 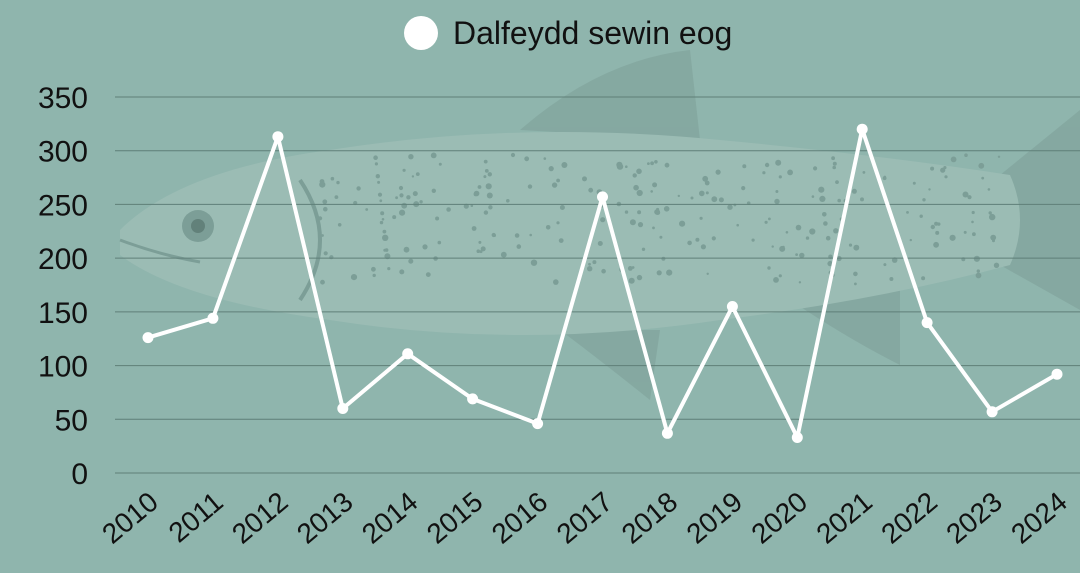 What do you see at coordinates (63, 367) in the screenshot?
I see `y-tick-label: 100` at bounding box center [63, 367].